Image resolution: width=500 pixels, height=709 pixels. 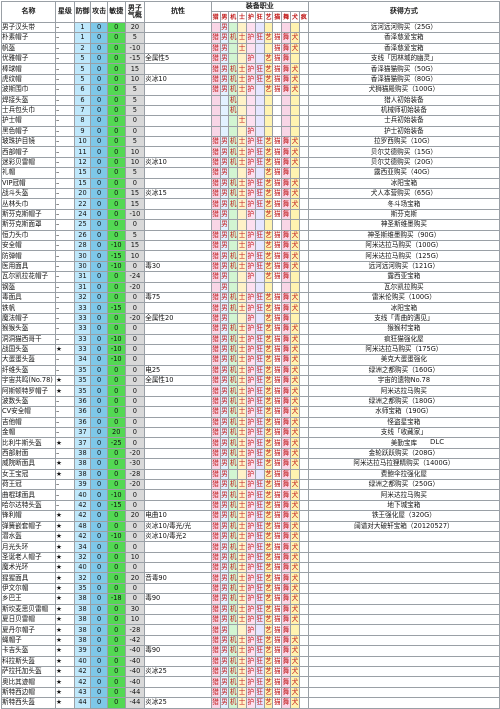 What do you see at coordinates (224, 17) in the screenshot?
I see `job-header-1: 男` at bounding box center [224, 17].